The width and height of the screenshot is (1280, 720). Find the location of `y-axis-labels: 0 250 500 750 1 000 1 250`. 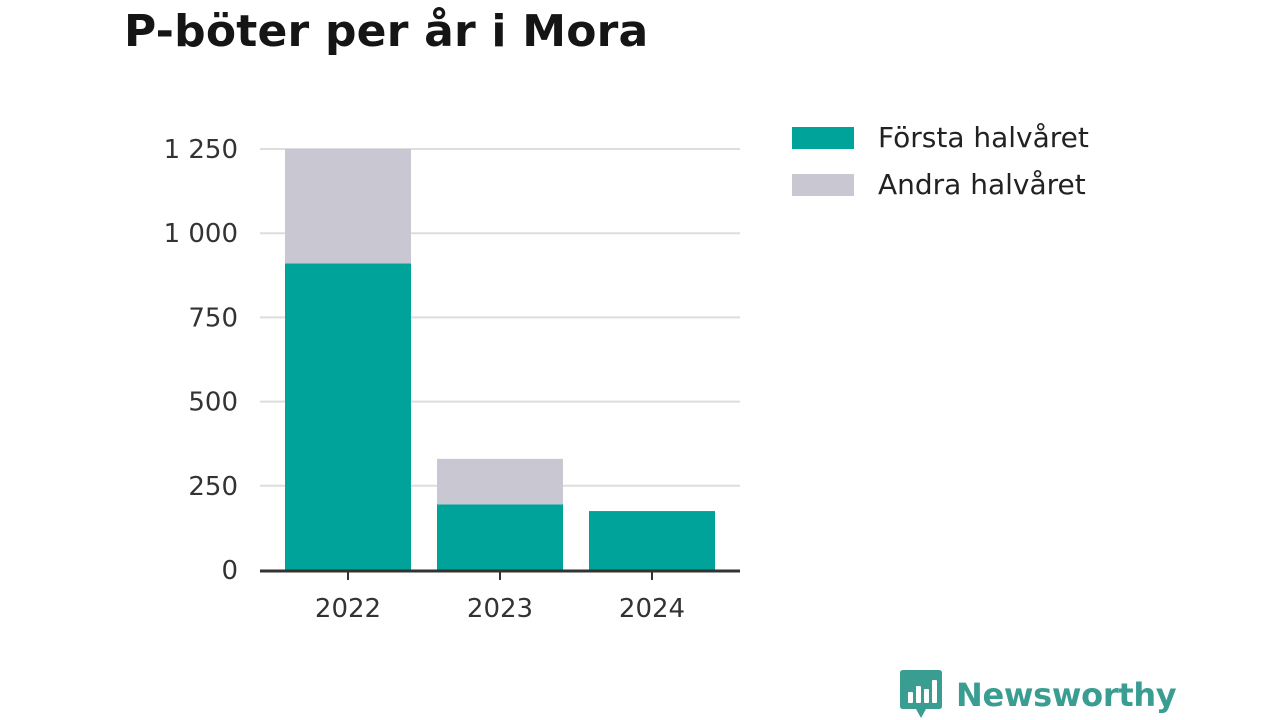

y-axis-labels: 0 250 500 750 1 000 1 250 is located at coordinates (201, 360).